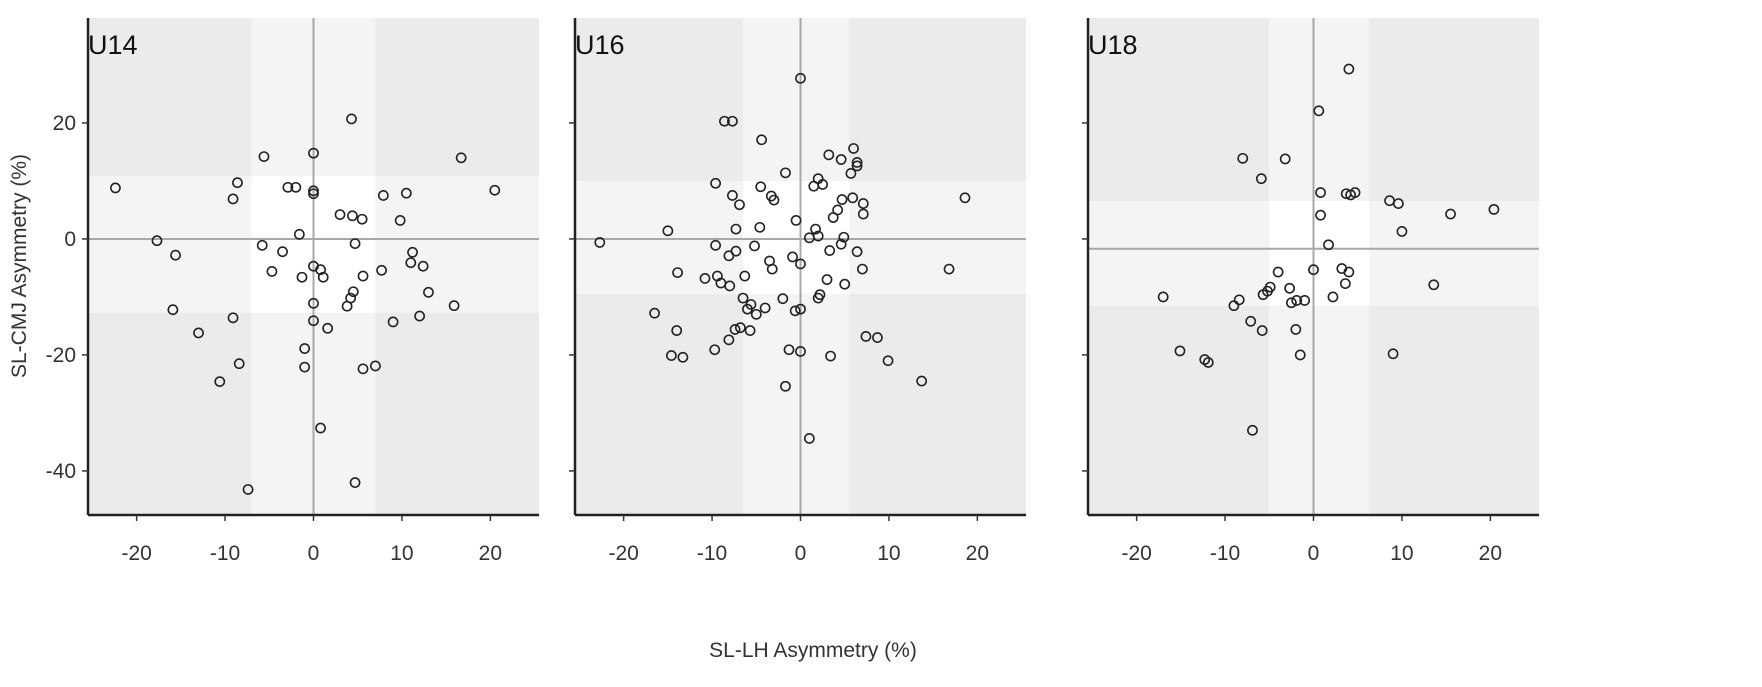 This screenshot has height=687, width=1762. I want to click on y-axis-label: SL-CMJ Asymmetry (%), so click(19, 266).